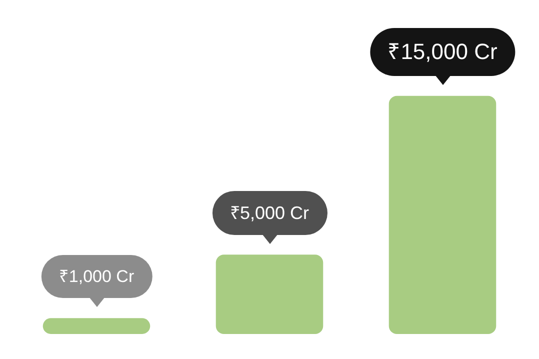 The height and width of the screenshot is (359, 539). What do you see at coordinates (96, 276) in the screenshot?
I see `data-label: ₹1,000 Cr` at bounding box center [96, 276].